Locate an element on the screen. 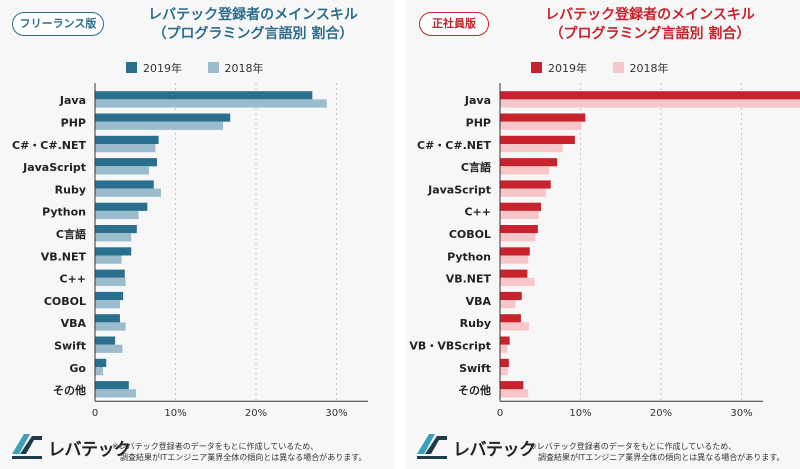 Image resolution: width=800 pixels, height=469 pixels. category-label: Ruby is located at coordinates (70, 189).